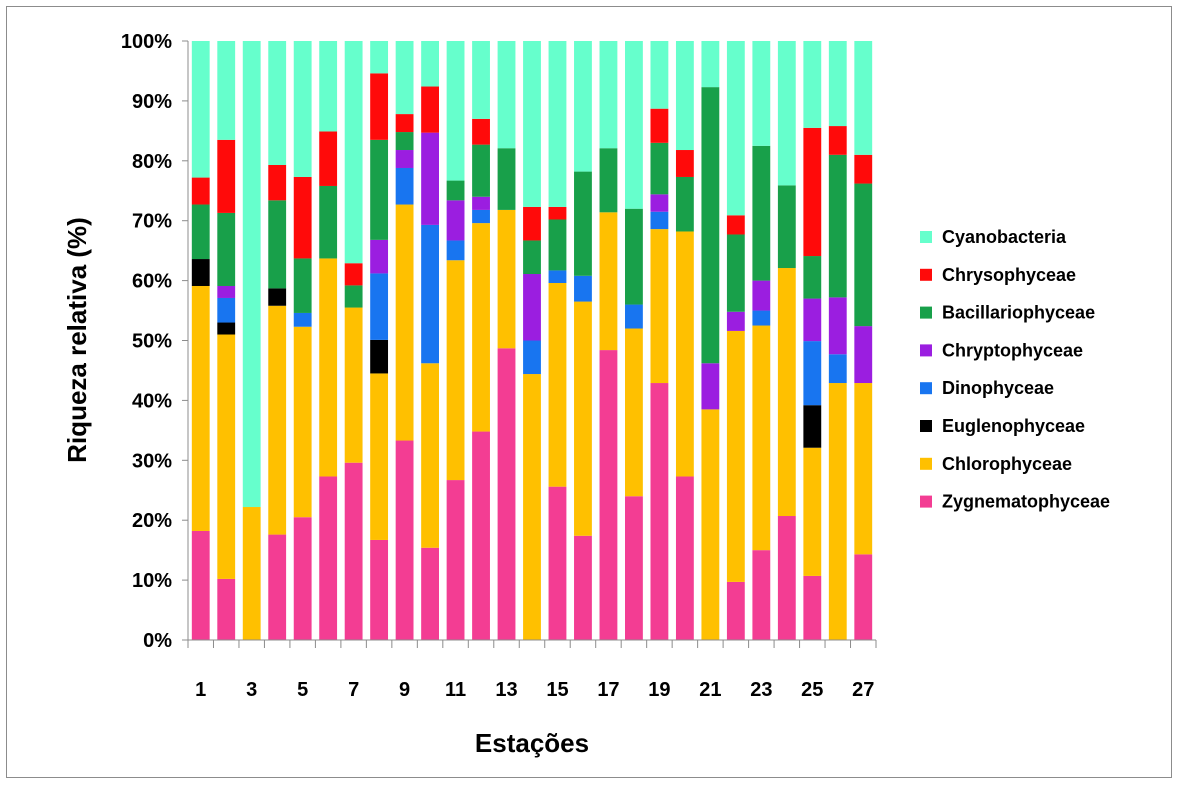 Image resolution: width=1180 pixels, height=786 pixels. What do you see at coordinates (532, 743) in the screenshot?
I see `x-axis-title: Estações` at bounding box center [532, 743].